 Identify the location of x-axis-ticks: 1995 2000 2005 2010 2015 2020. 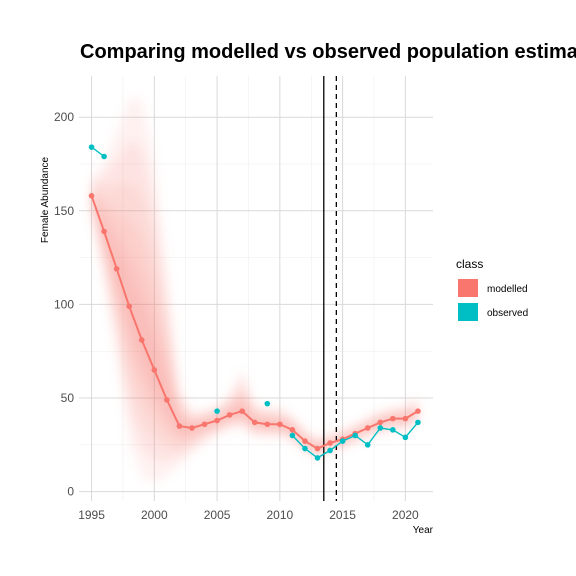
(248, 515).